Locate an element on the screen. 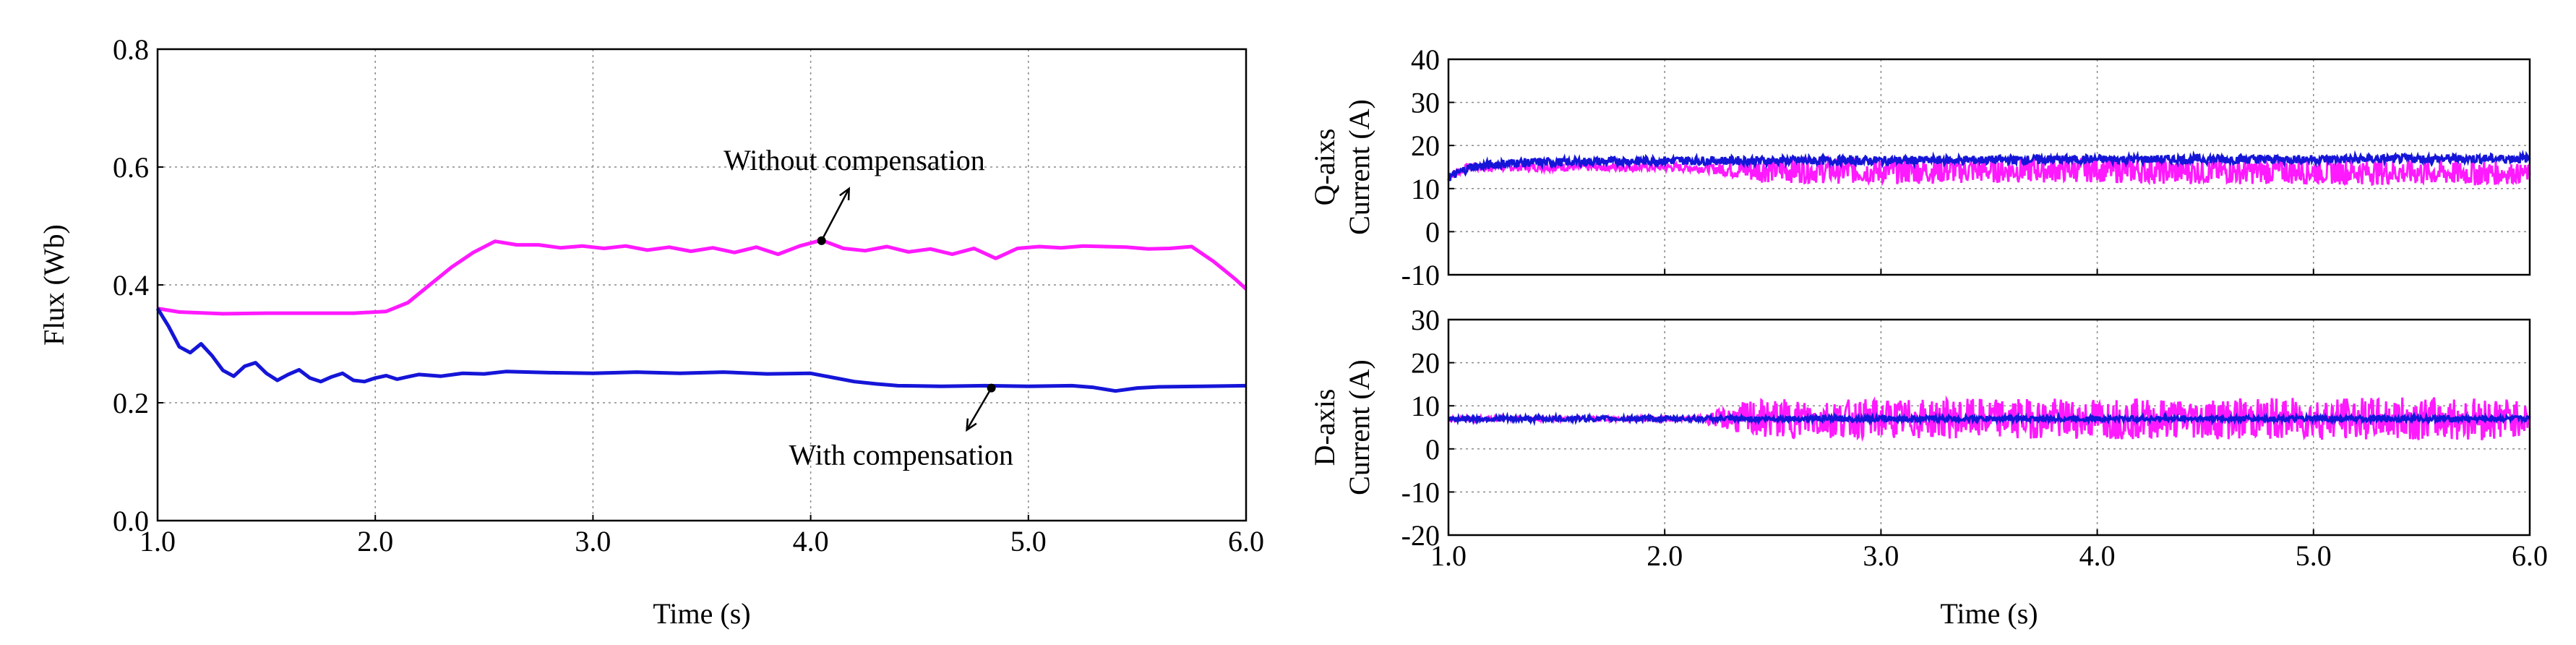 This screenshot has width=2576, height=645. d-axis-x-label: Time (s) is located at coordinates (1989, 613).